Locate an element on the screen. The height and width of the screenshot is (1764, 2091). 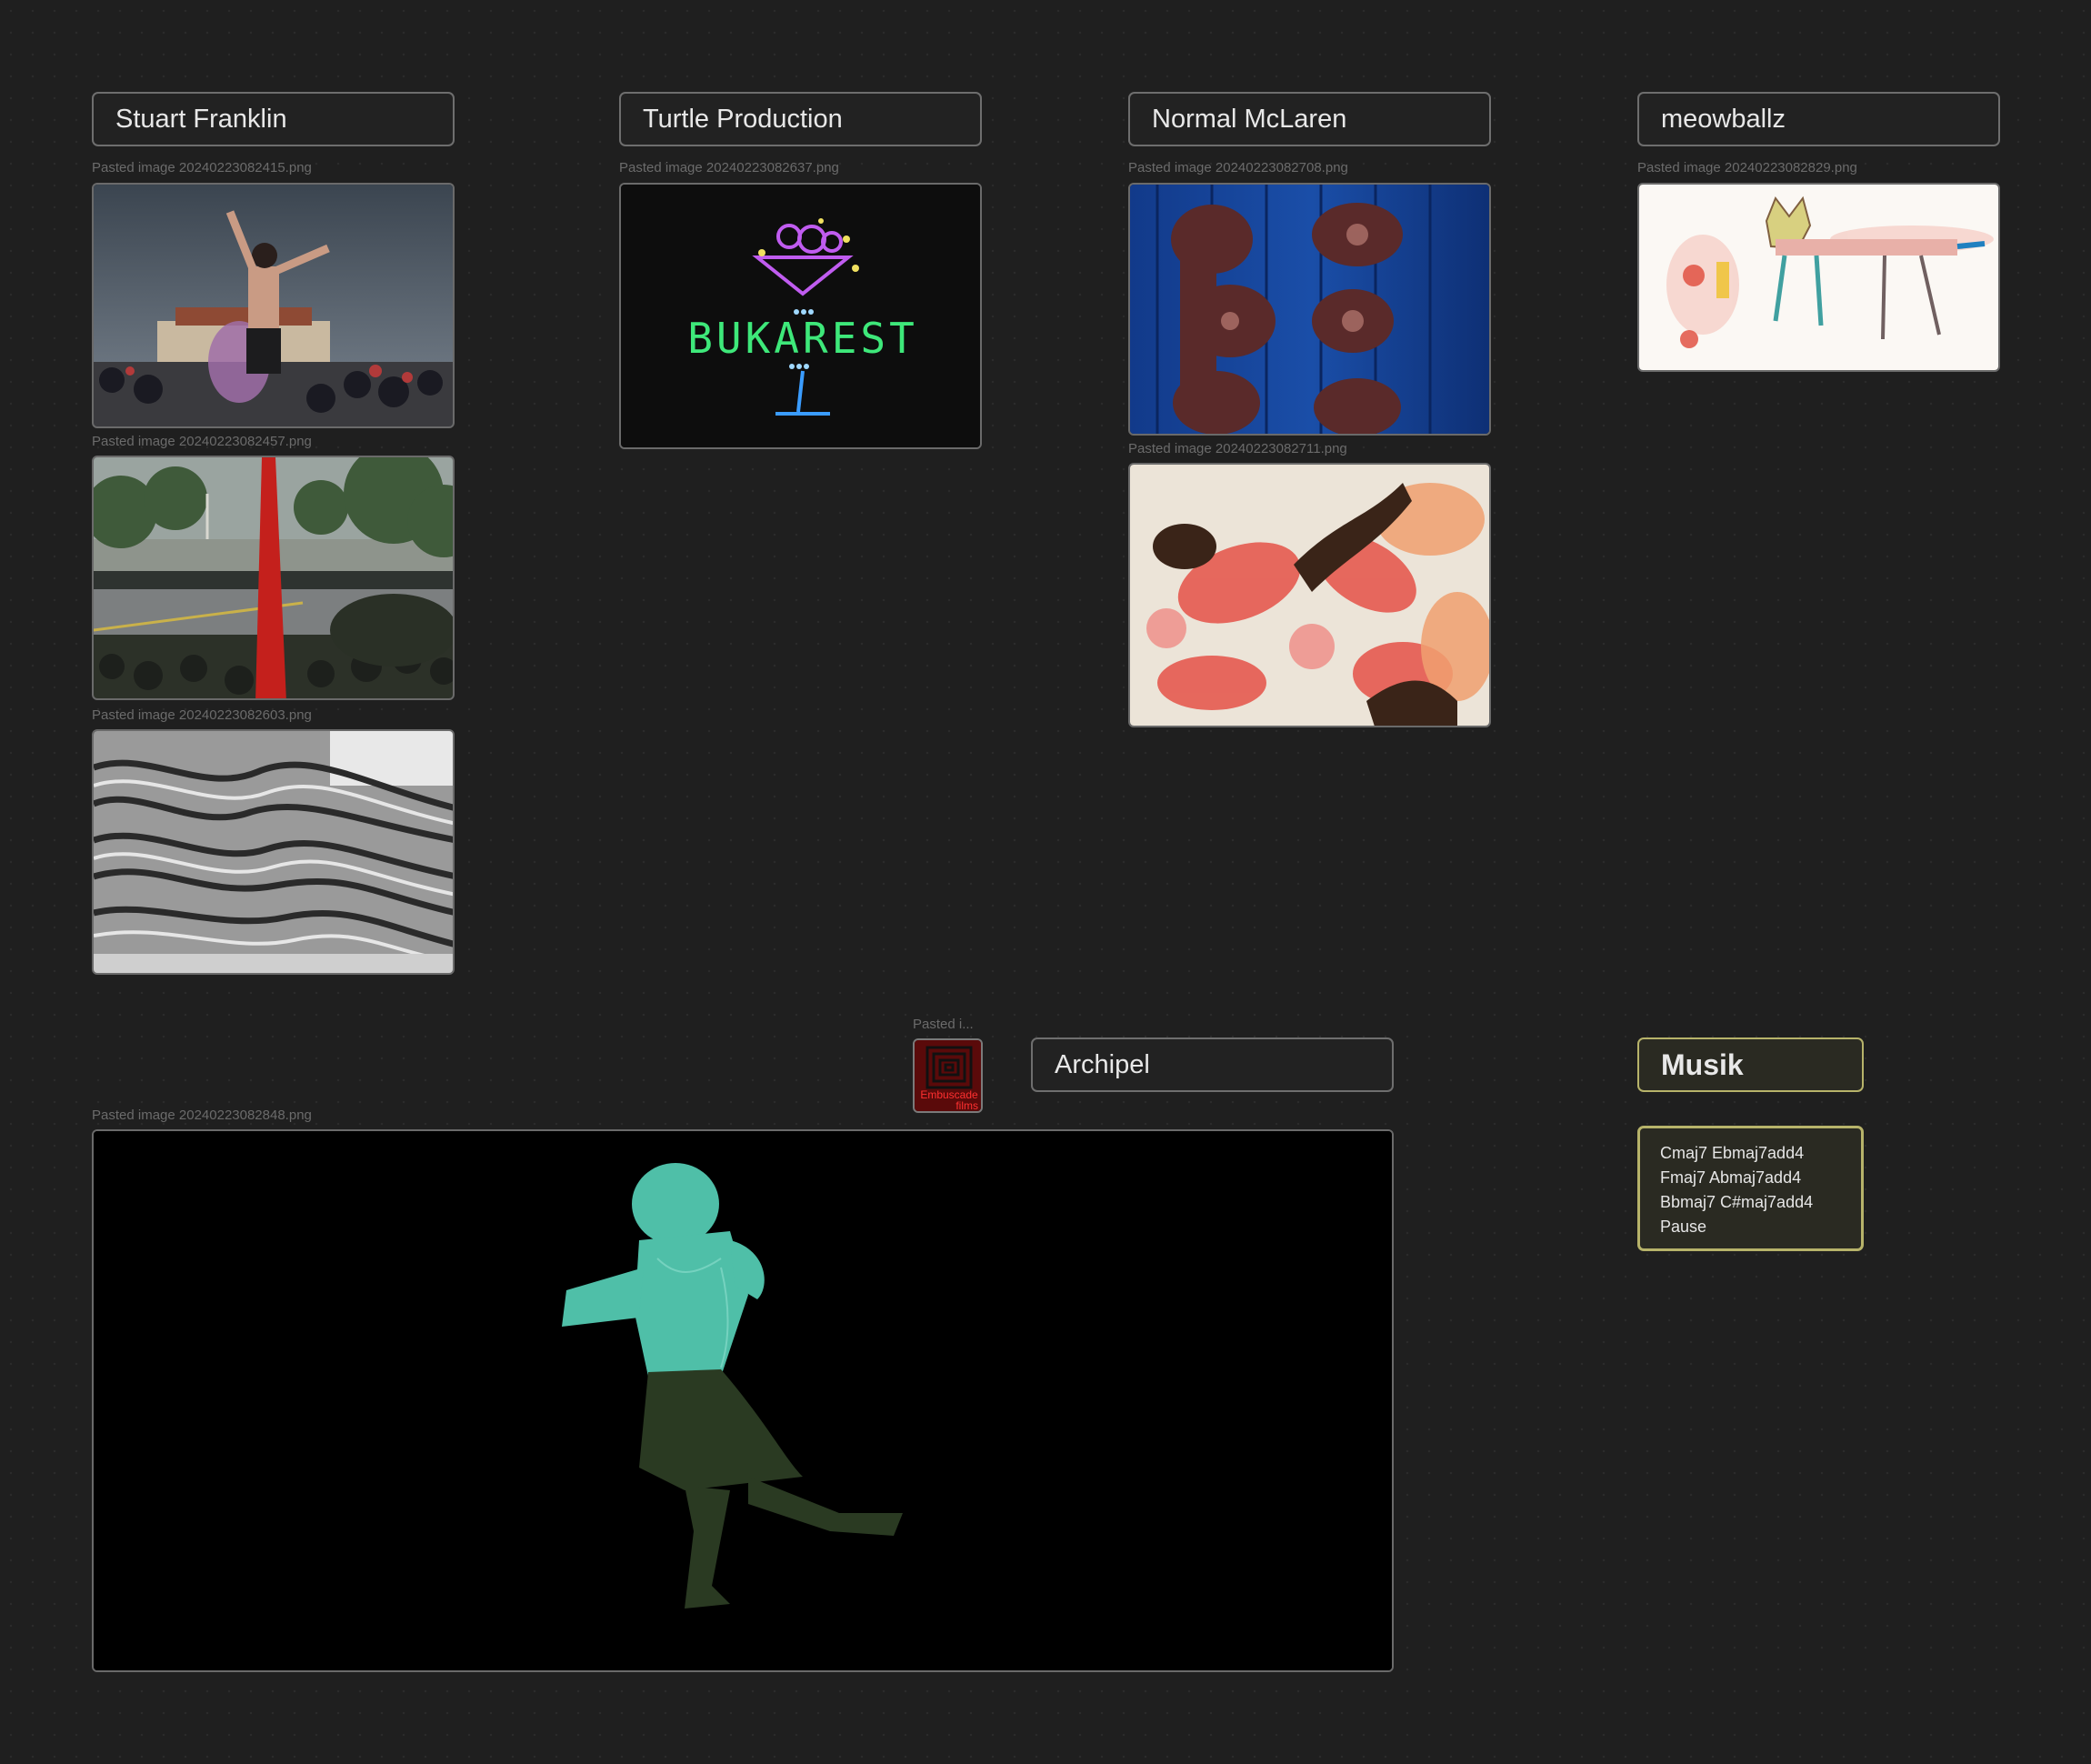
square-crowd-photo is located at coordinates (273, 577).